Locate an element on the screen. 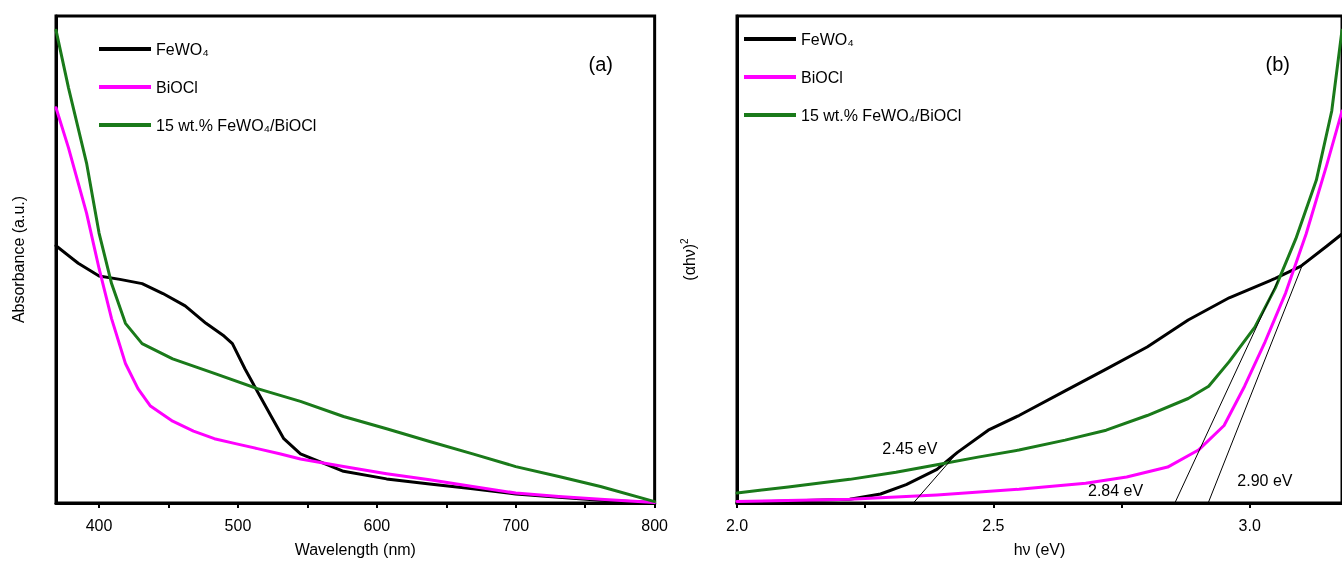 The image size is (1342, 567). x-tick-label: 2.0 is located at coordinates (737, 525).